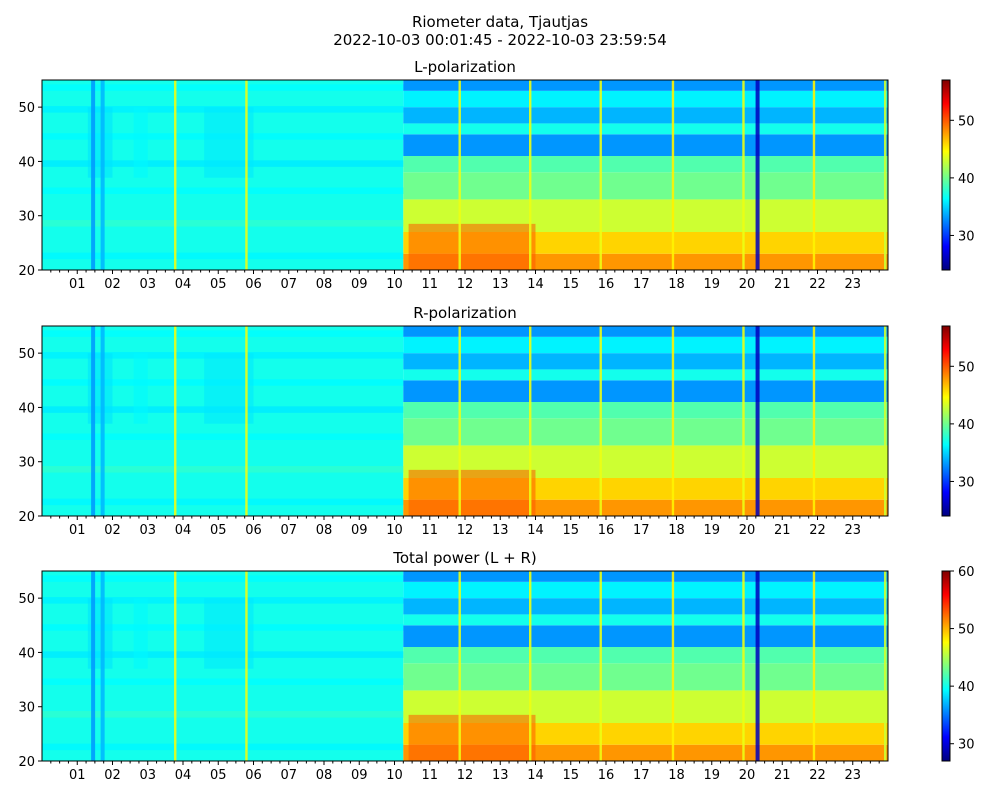  I want to click on x-tick-label: 06, so click(253, 530).